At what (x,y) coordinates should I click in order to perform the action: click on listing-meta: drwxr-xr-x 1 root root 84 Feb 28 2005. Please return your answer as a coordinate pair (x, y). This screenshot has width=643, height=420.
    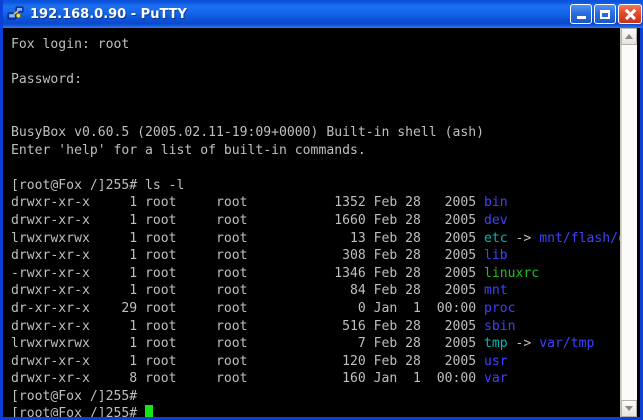
    Looking at the image, I should click on (247, 291).